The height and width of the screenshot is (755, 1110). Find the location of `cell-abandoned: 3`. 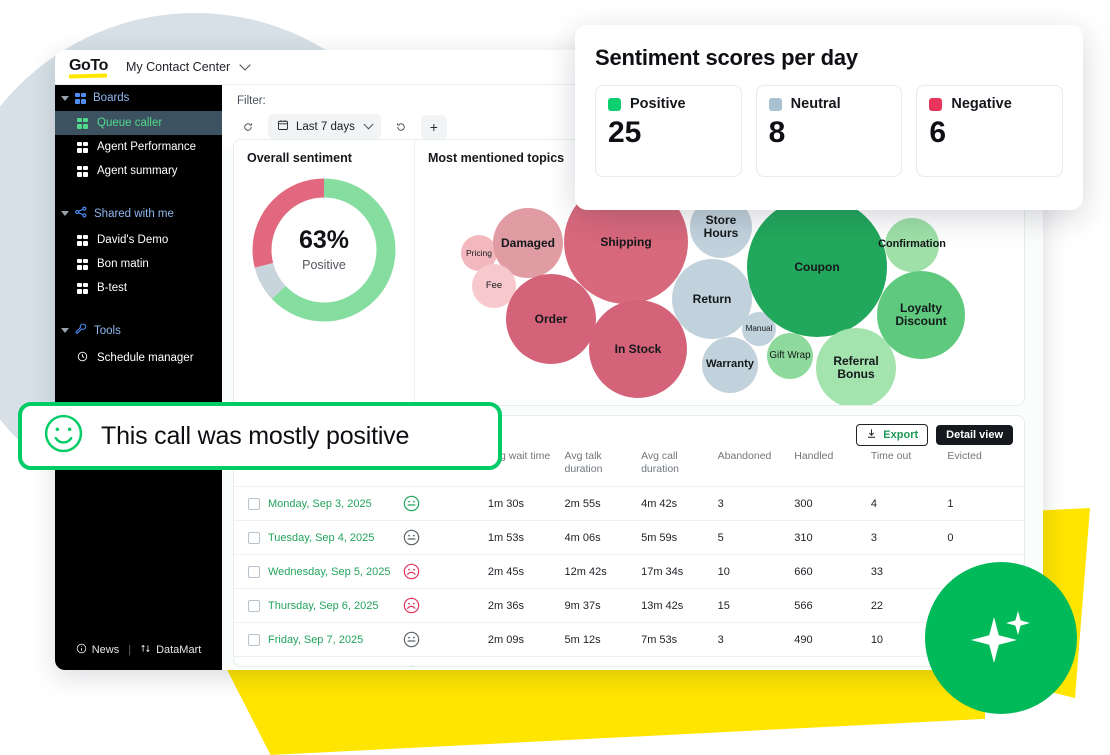

cell-abandoned: 3 is located at coordinates (756, 640).